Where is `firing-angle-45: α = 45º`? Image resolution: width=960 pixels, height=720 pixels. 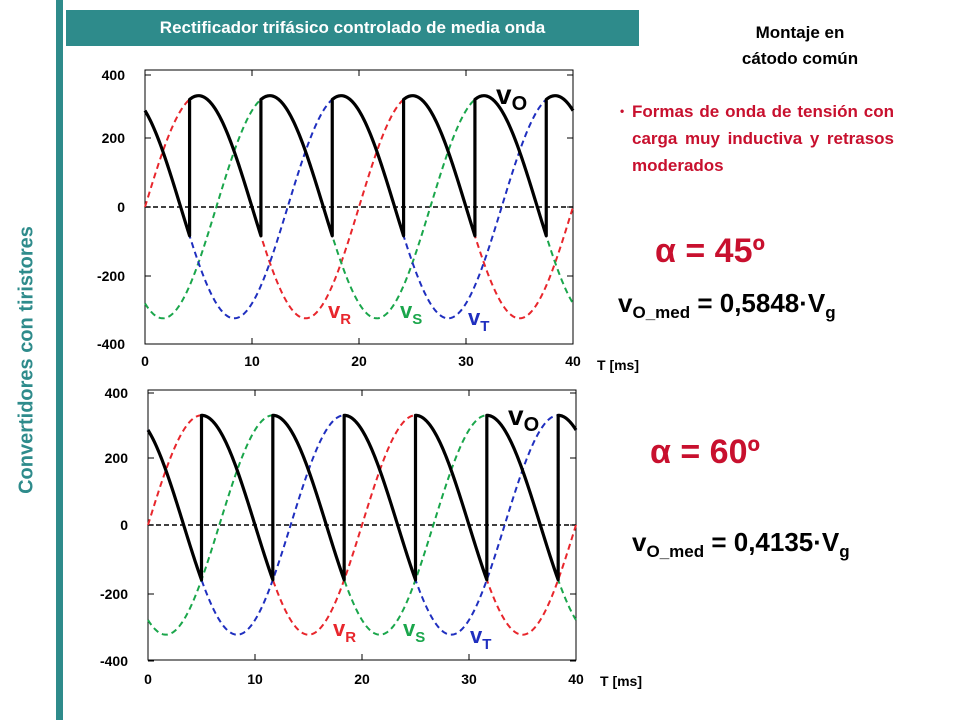
firing-angle-45: α = 45º is located at coordinates (710, 251).